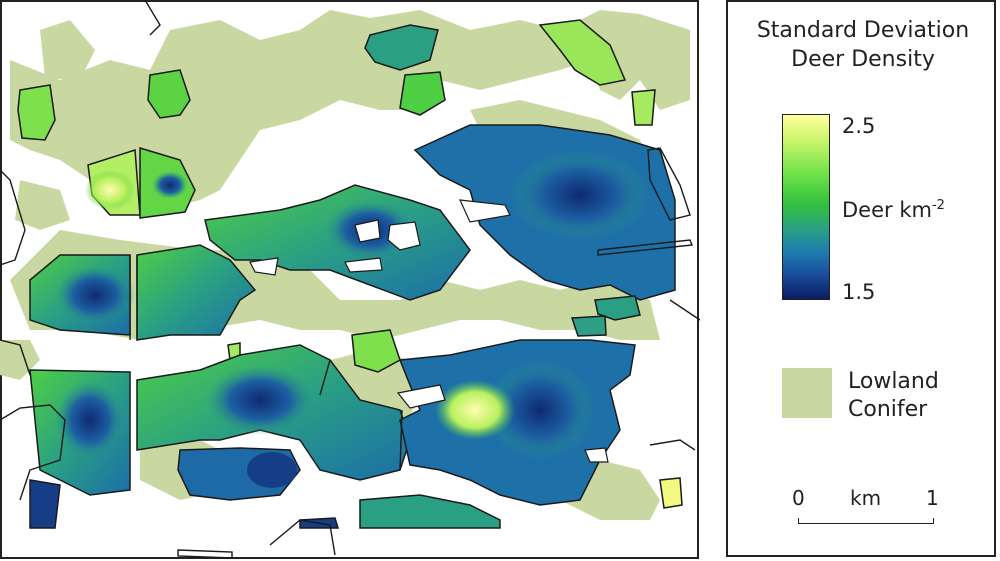 This screenshot has height=561, width=1000. Describe the element at coordinates (807, 393) in the screenshot. I see `lowland-conifer-swatch` at that location.